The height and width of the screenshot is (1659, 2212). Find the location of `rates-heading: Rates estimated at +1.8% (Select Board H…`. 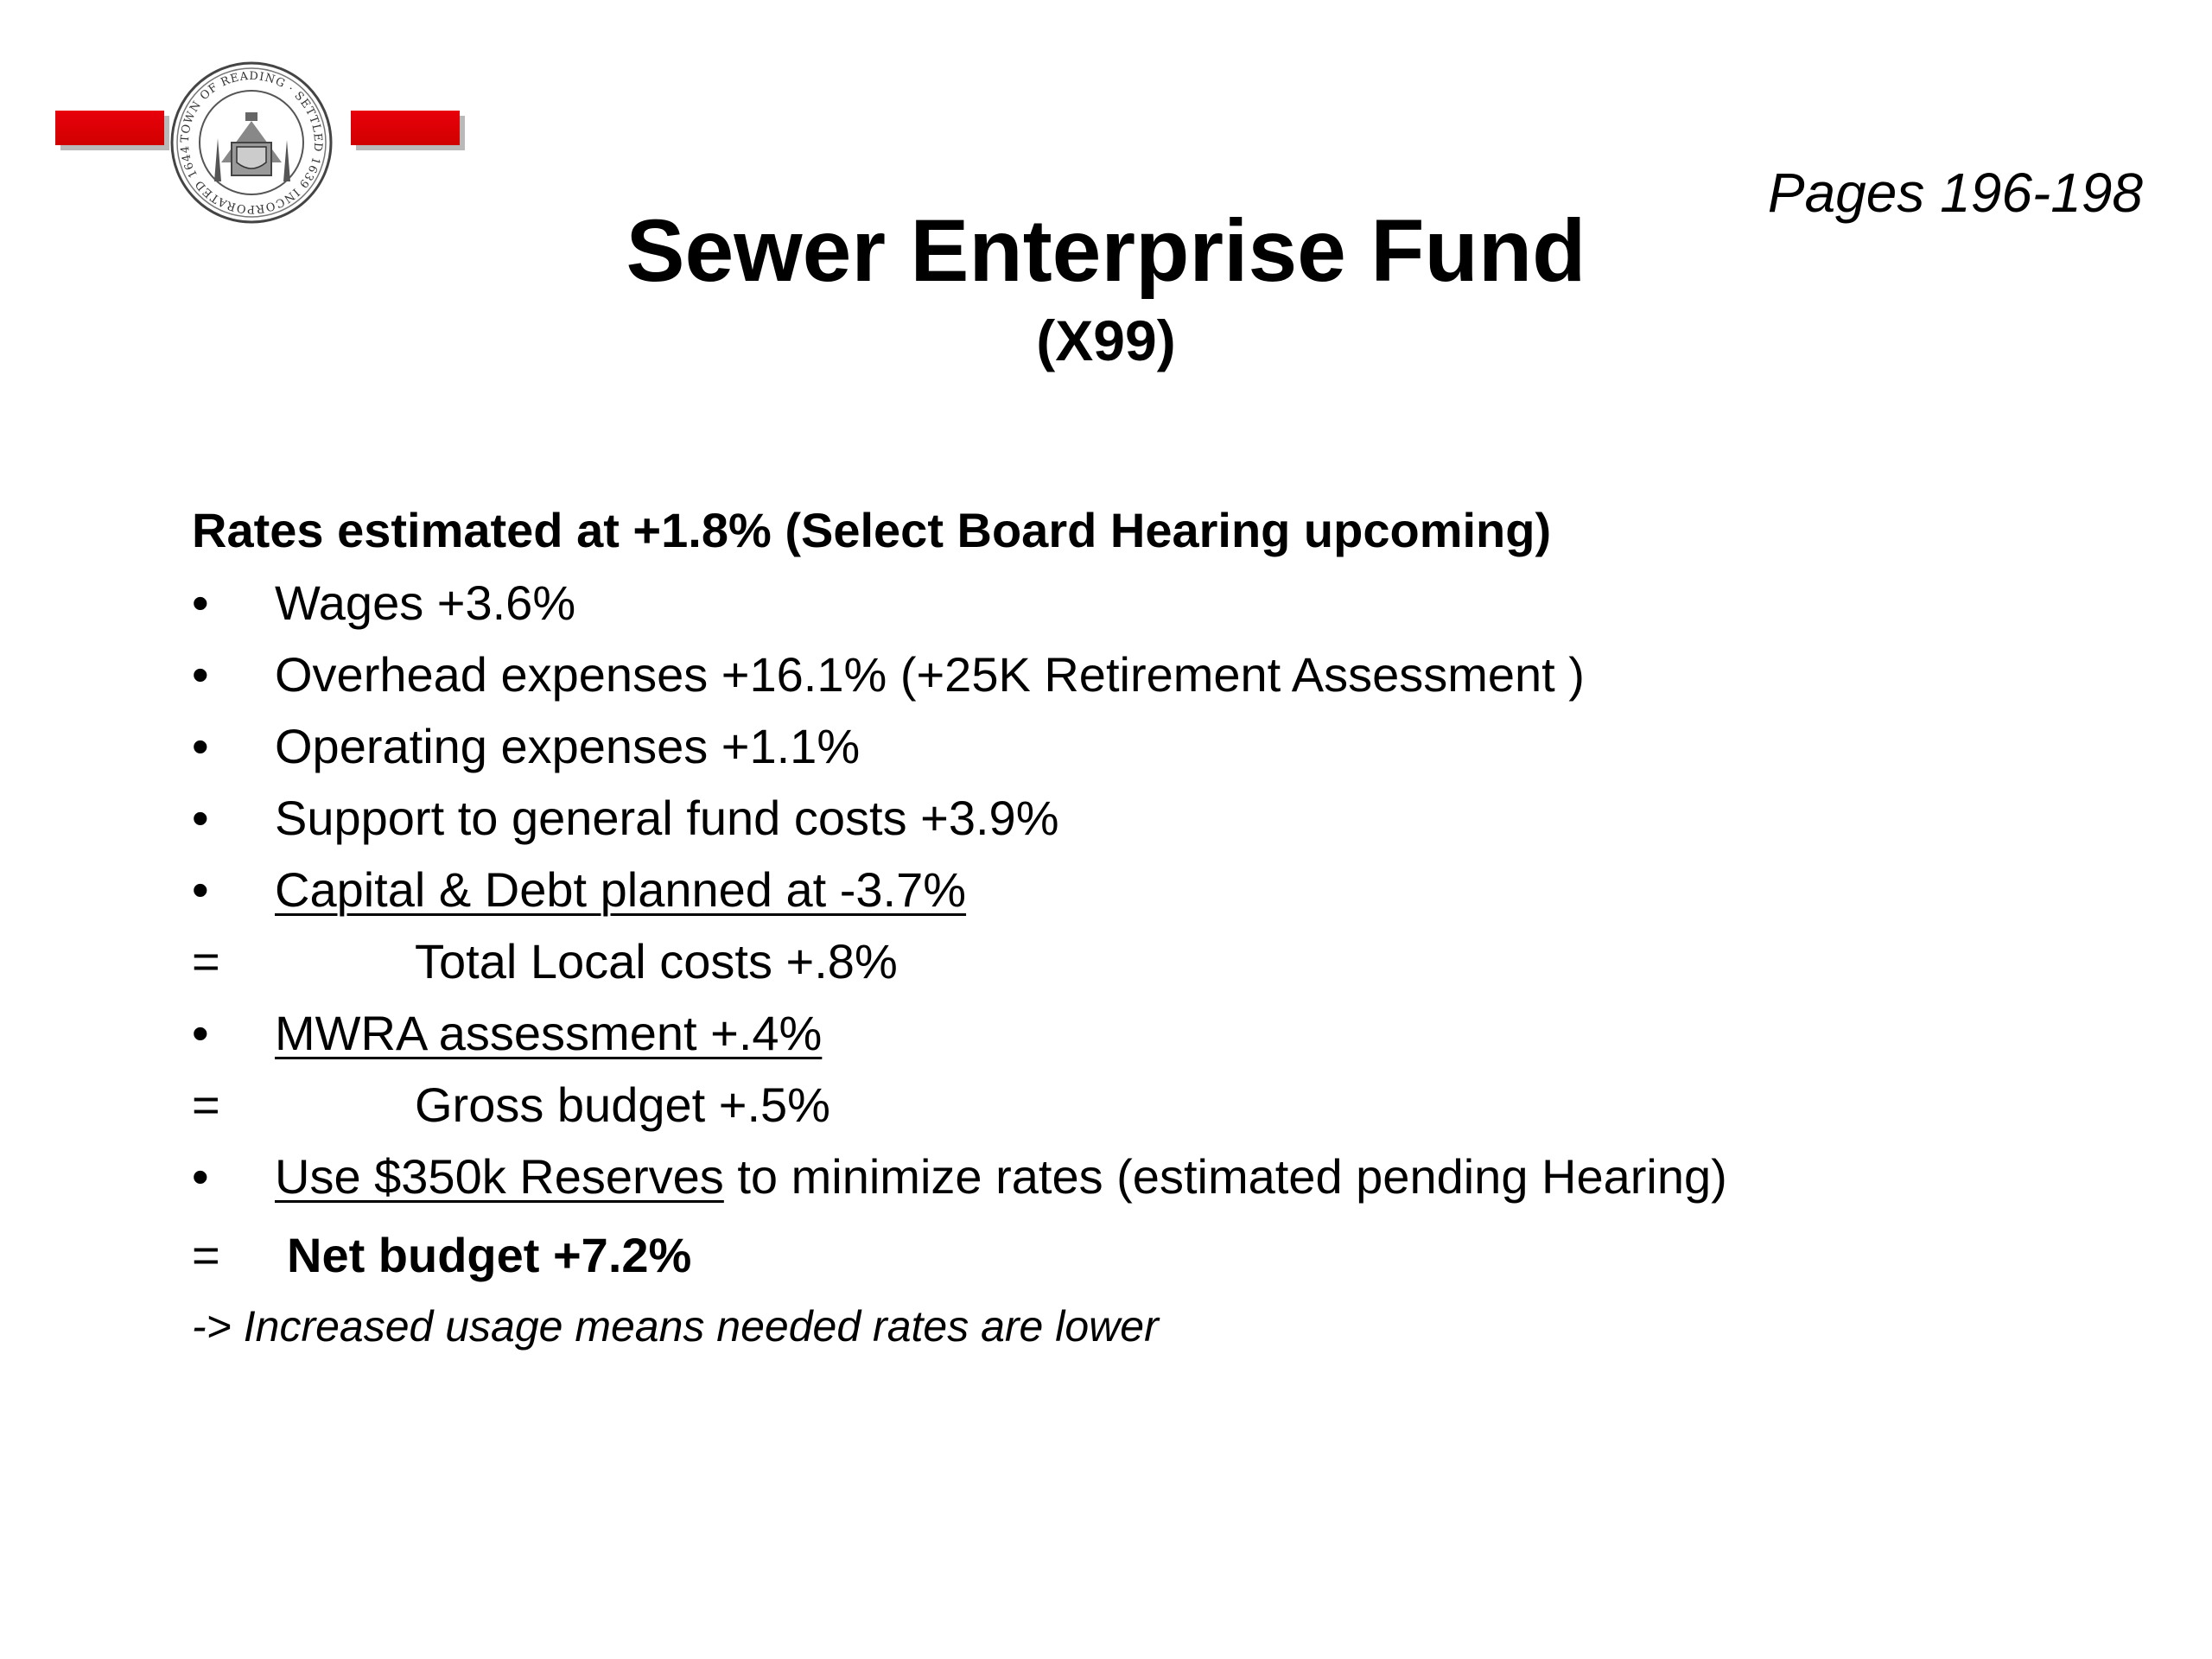

rates-heading: Rates estimated at +1.8% (Select Board H… is located at coordinates (872, 530).